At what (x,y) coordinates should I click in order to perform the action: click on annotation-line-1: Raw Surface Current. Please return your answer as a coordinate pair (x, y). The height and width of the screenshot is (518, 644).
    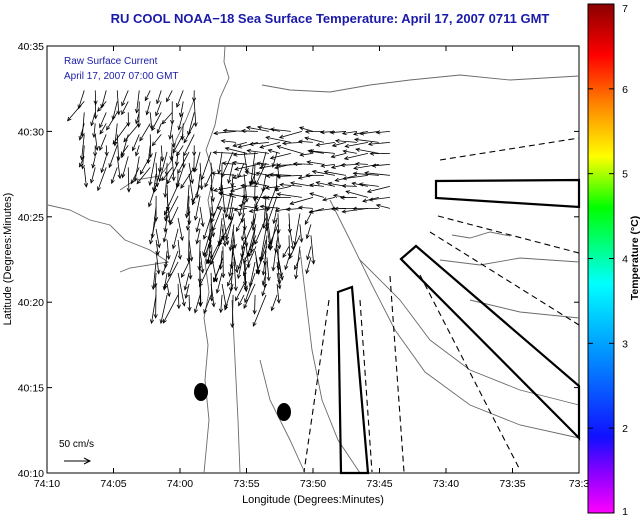
    Looking at the image, I should click on (111, 61).